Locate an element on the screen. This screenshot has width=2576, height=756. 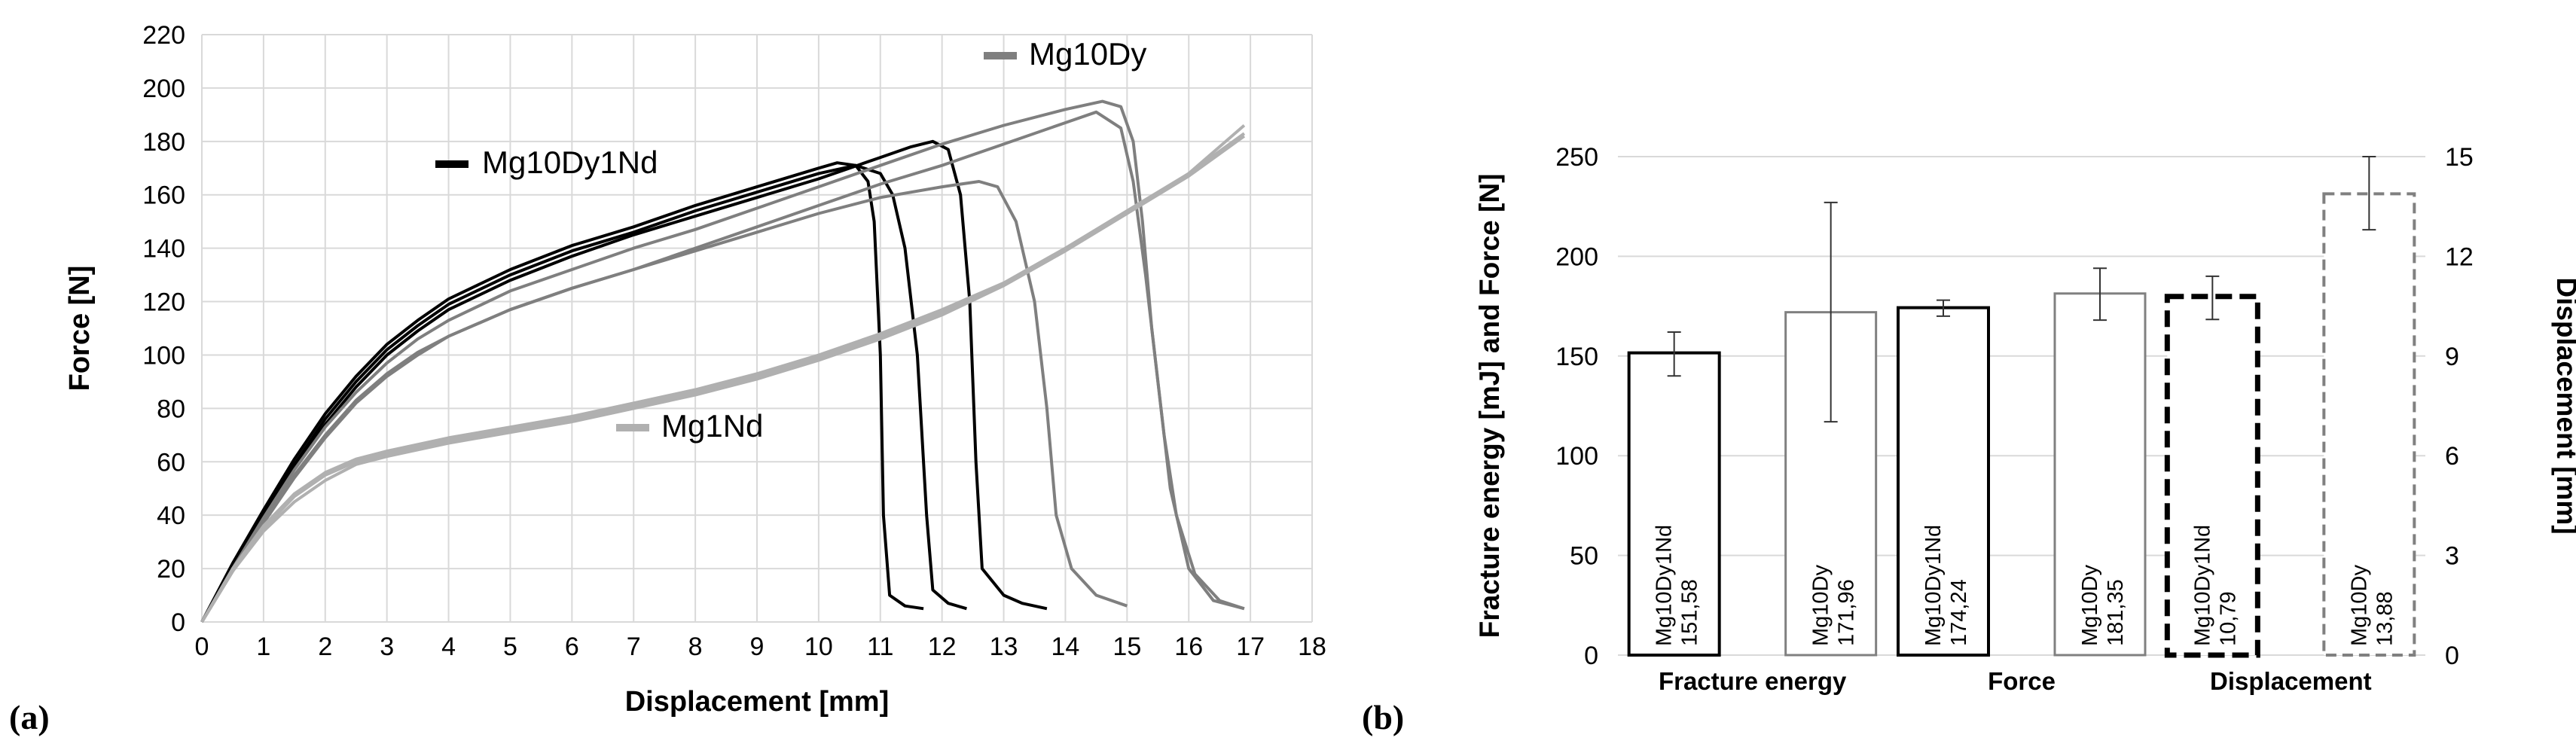
x-tick-label: 10 is located at coordinates (819, 647).